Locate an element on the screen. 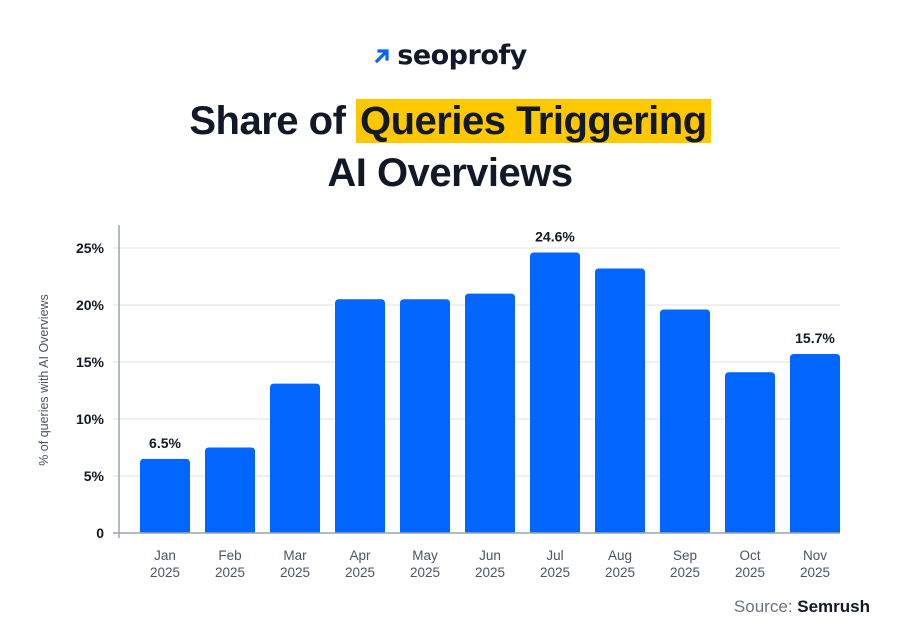 Image resolution: width=900 pixels, height=640 pixels. brand-logo: seoprofy is located at coordinates (450, 55).